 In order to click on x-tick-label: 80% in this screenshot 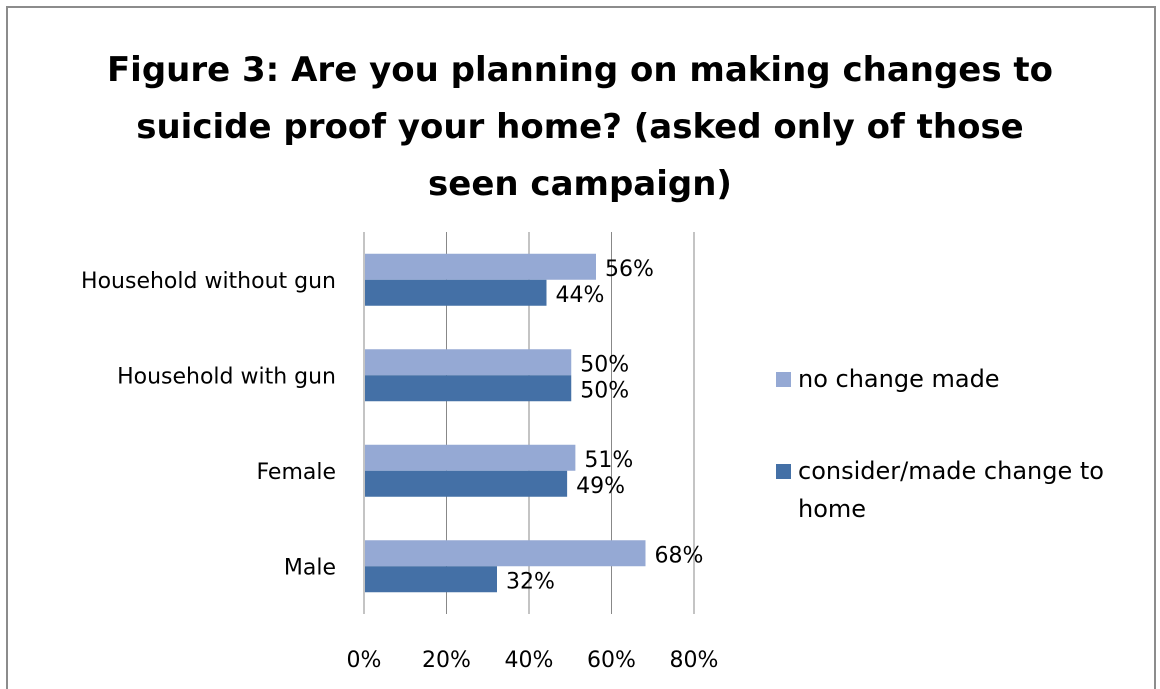, I will do `click(694, 660)`.